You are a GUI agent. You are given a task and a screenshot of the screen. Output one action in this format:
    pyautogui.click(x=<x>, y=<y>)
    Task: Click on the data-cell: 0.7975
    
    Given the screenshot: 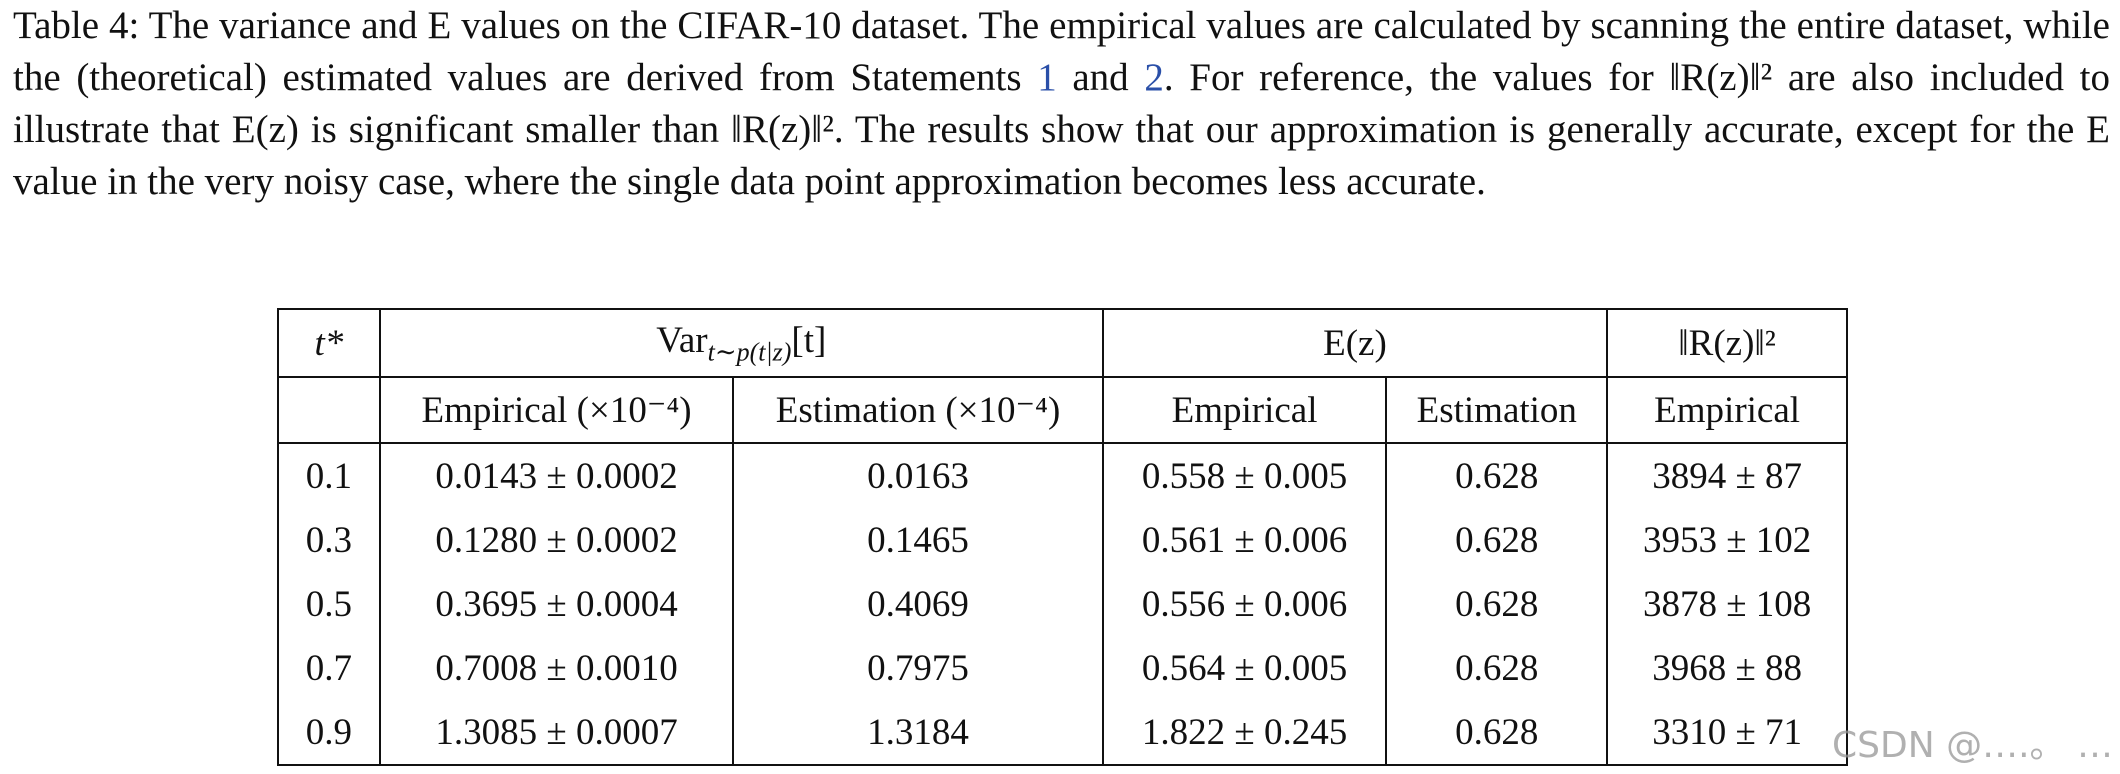 What is the action you would take?
    pyautogui.click(x=918, y=668)
    